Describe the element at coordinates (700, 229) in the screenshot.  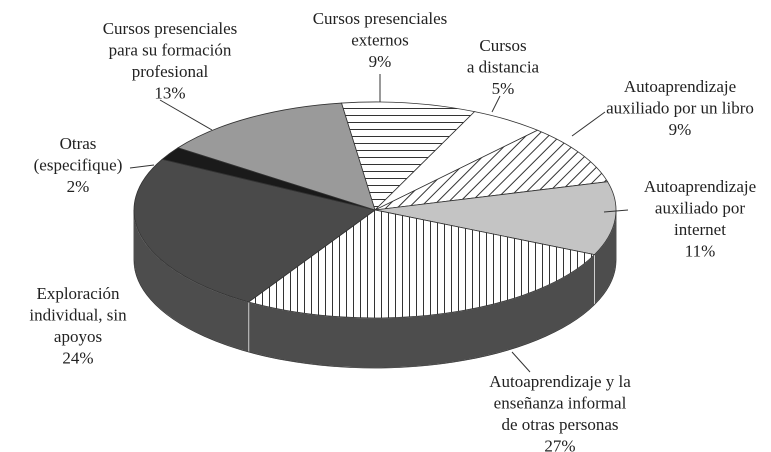
I see `slice-label: internet` at that location.